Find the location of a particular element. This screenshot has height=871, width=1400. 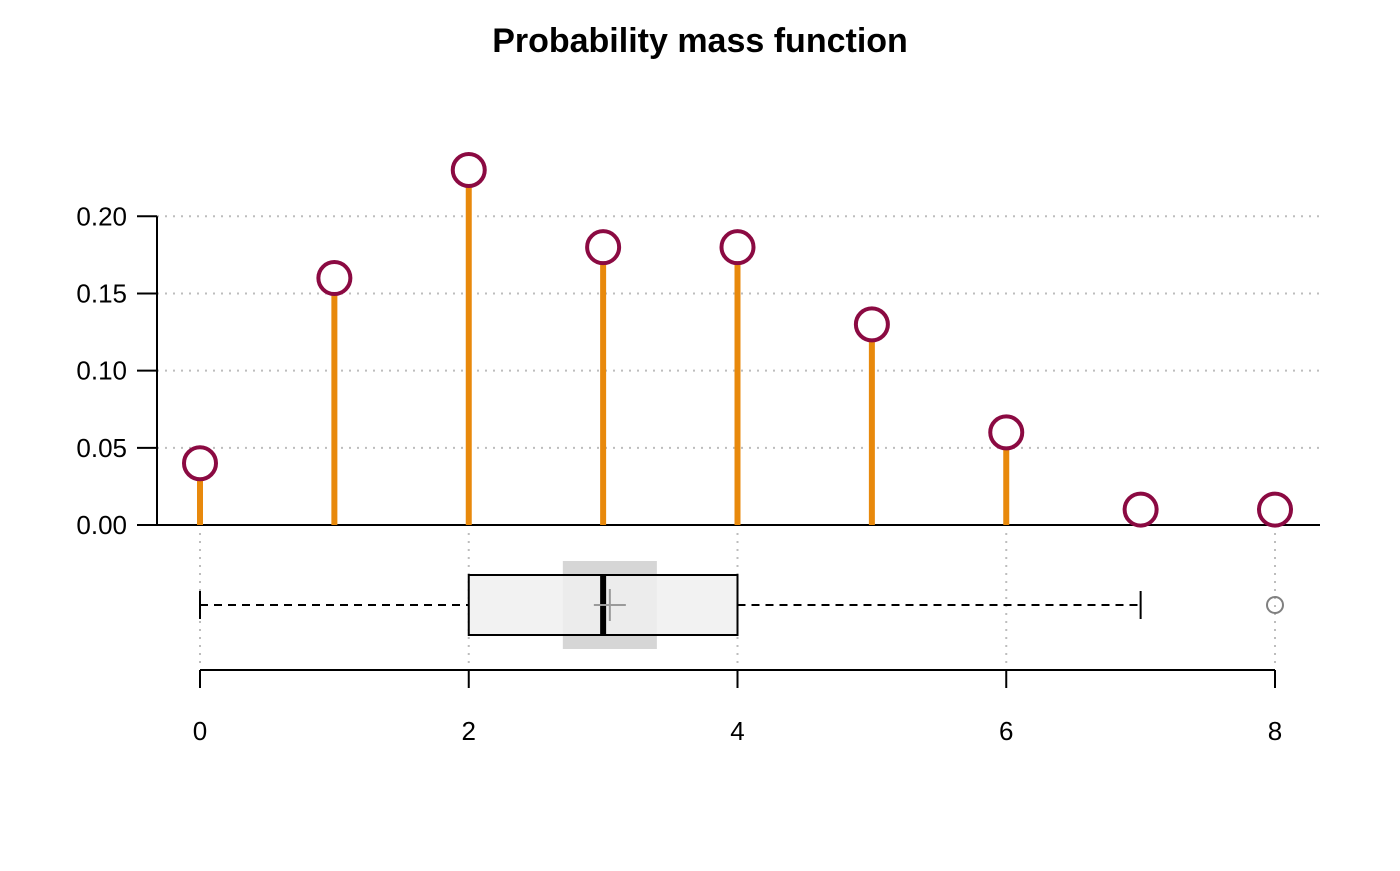

x-tick-label-1: 2 is located at coordinates (469, 731).